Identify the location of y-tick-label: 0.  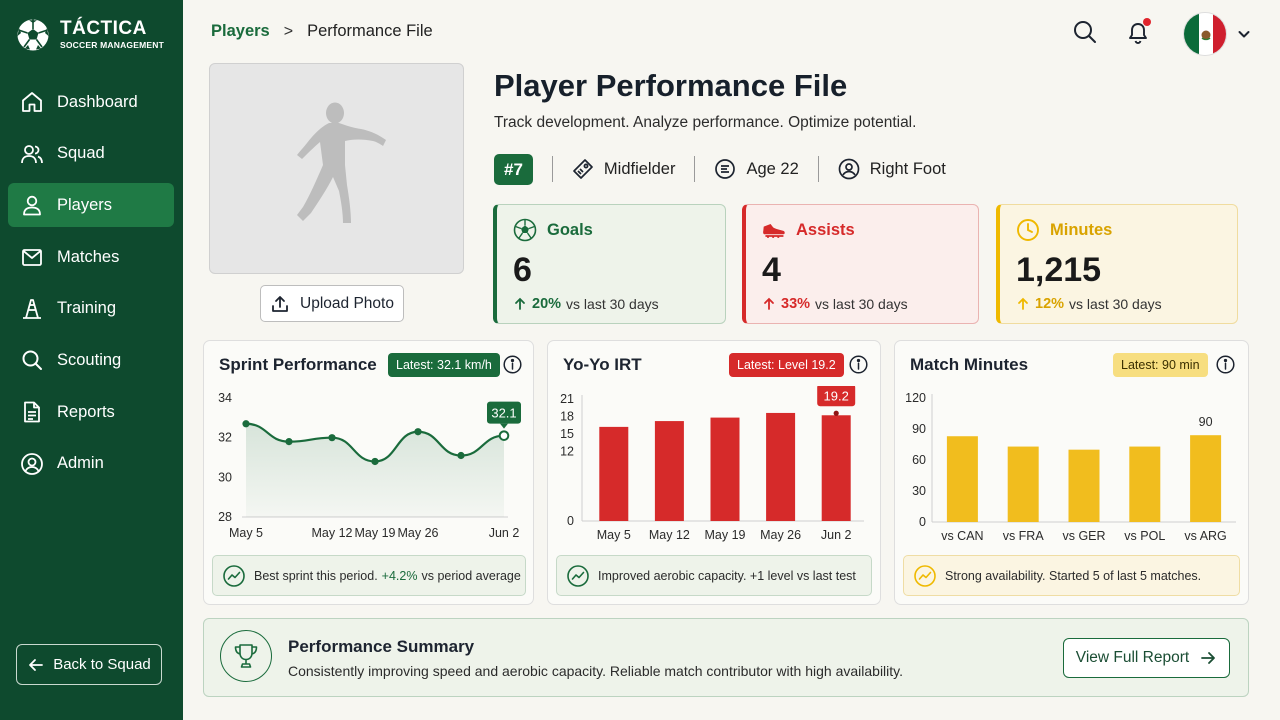
(922, 522).